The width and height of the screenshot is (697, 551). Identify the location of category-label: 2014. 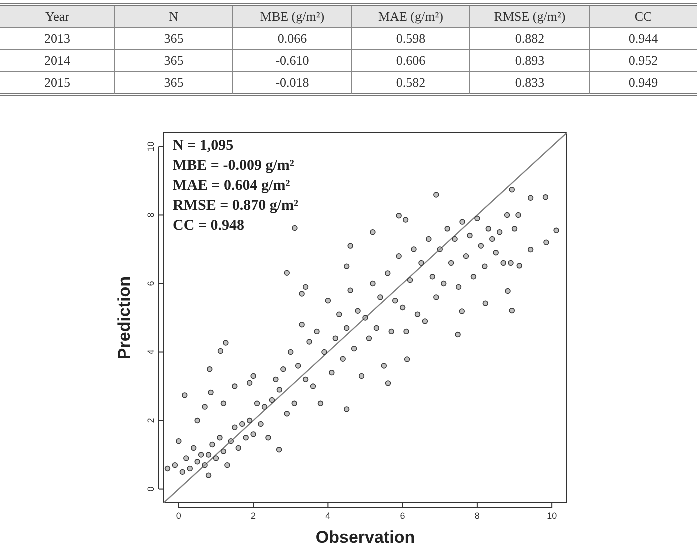
(57, 60).